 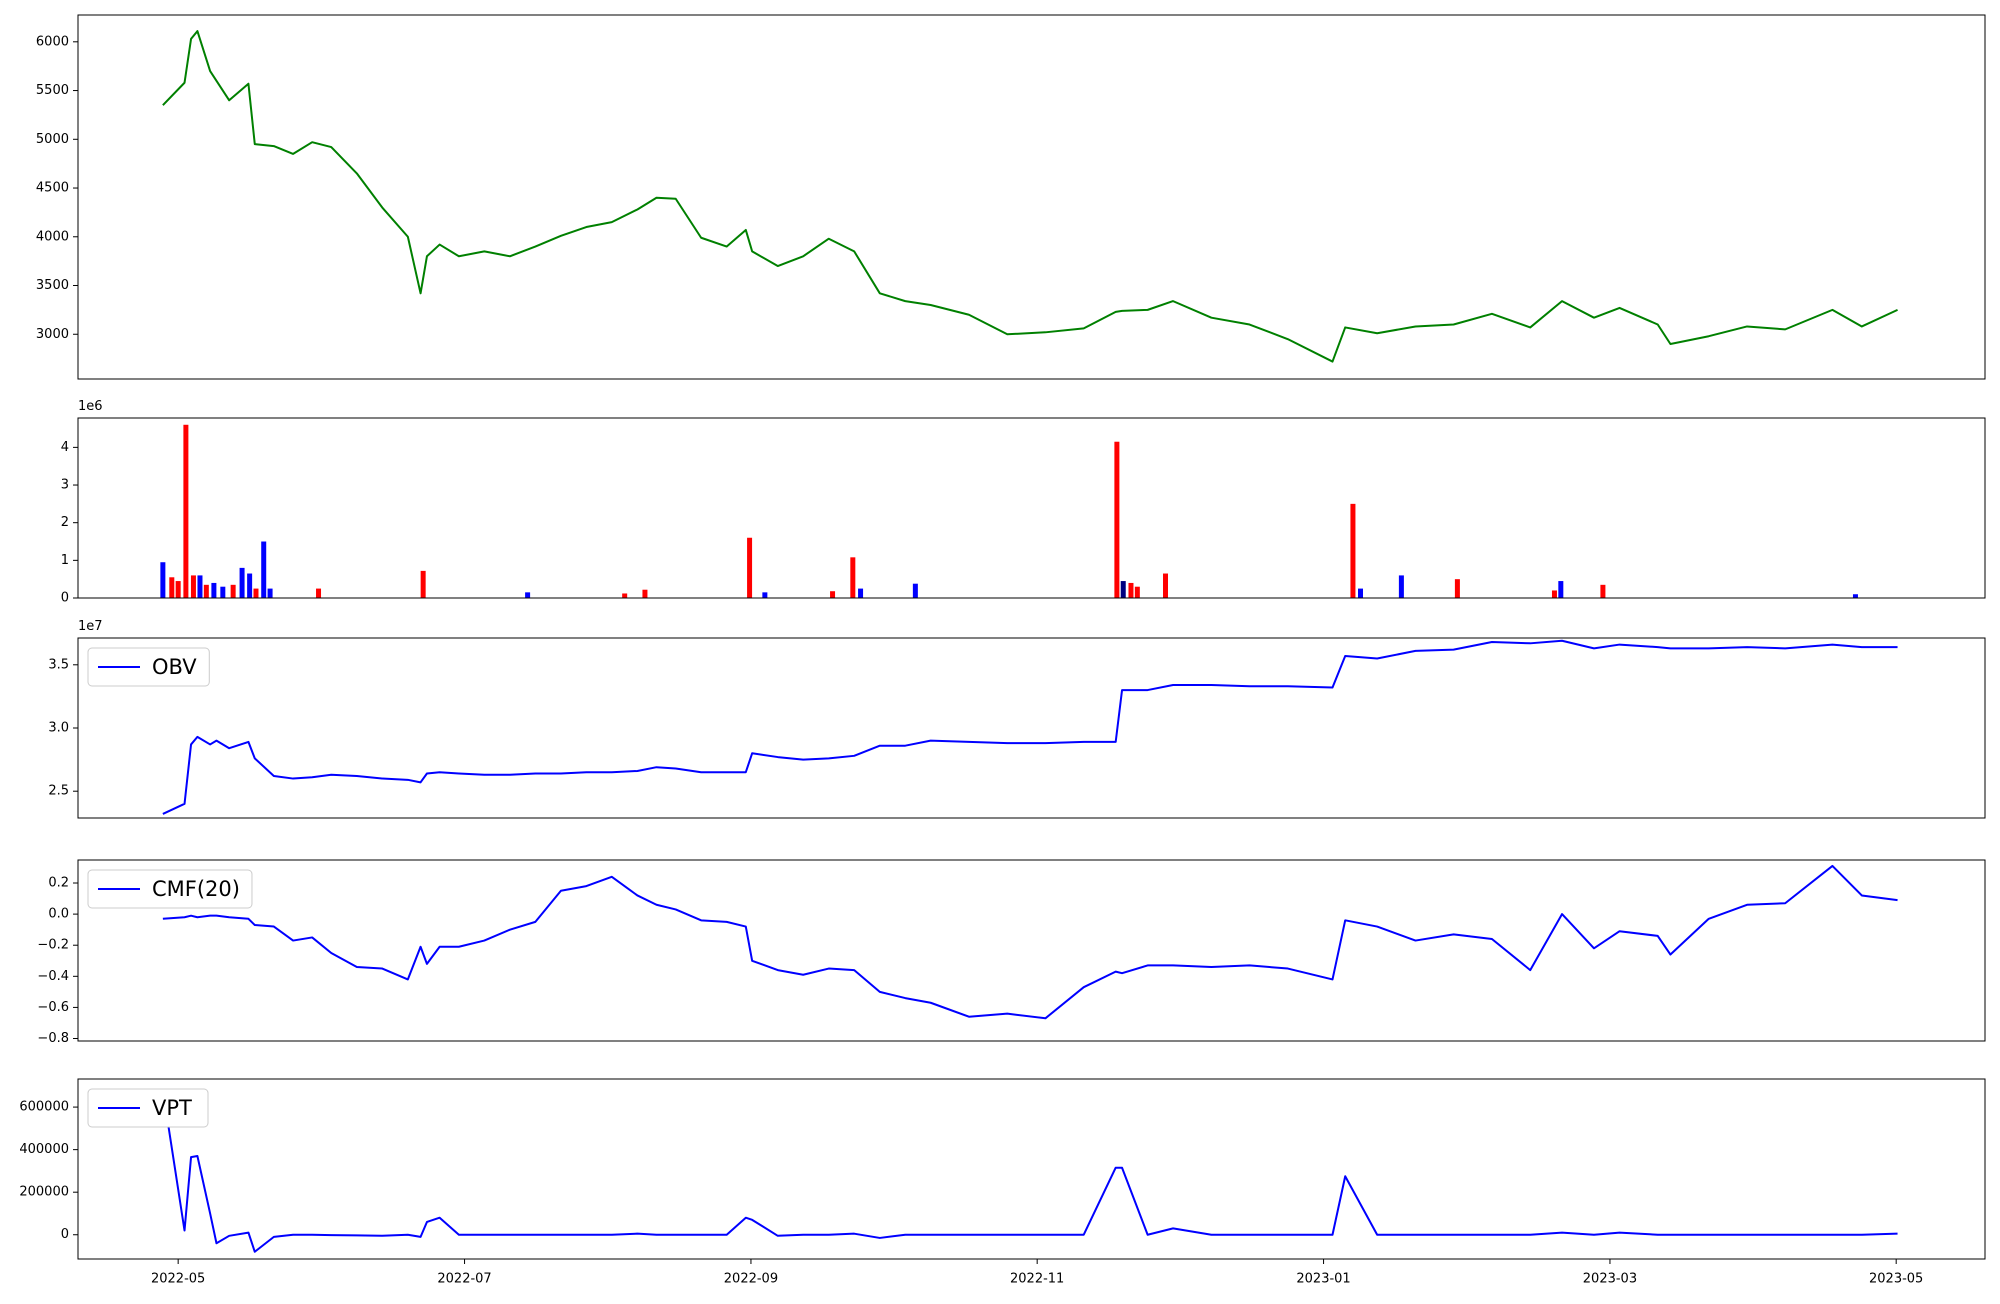 I want to click on x-tick-label: 2023-01, so click(x=1323, y=1279).